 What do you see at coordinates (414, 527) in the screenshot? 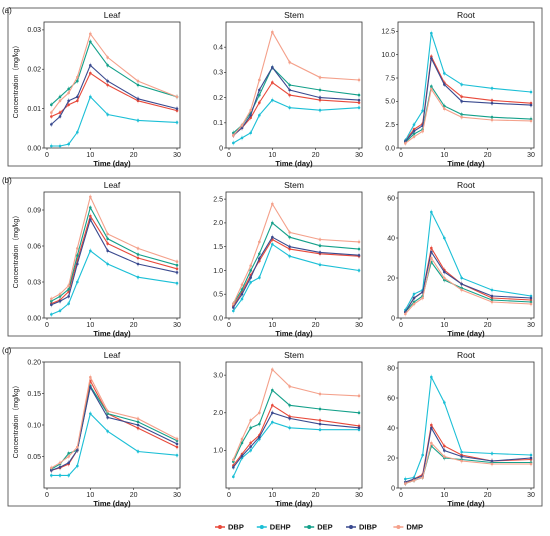
I see `legend-label: DMP` at bounding box center [414, 527].